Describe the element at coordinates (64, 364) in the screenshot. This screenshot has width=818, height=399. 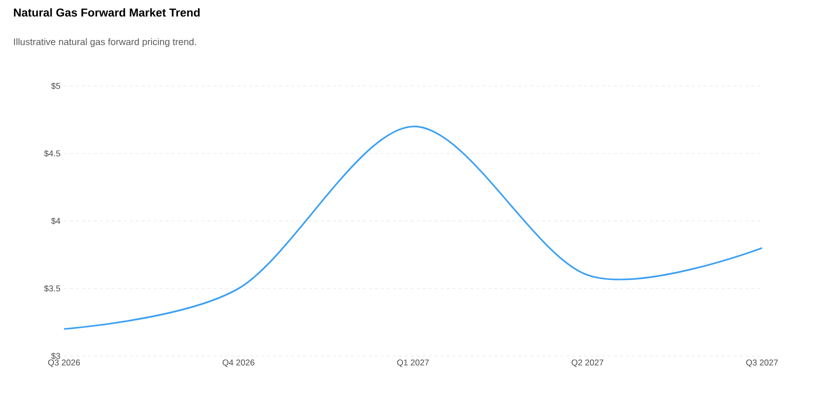
I see `x-tick-label: Q3 2026` at that location.